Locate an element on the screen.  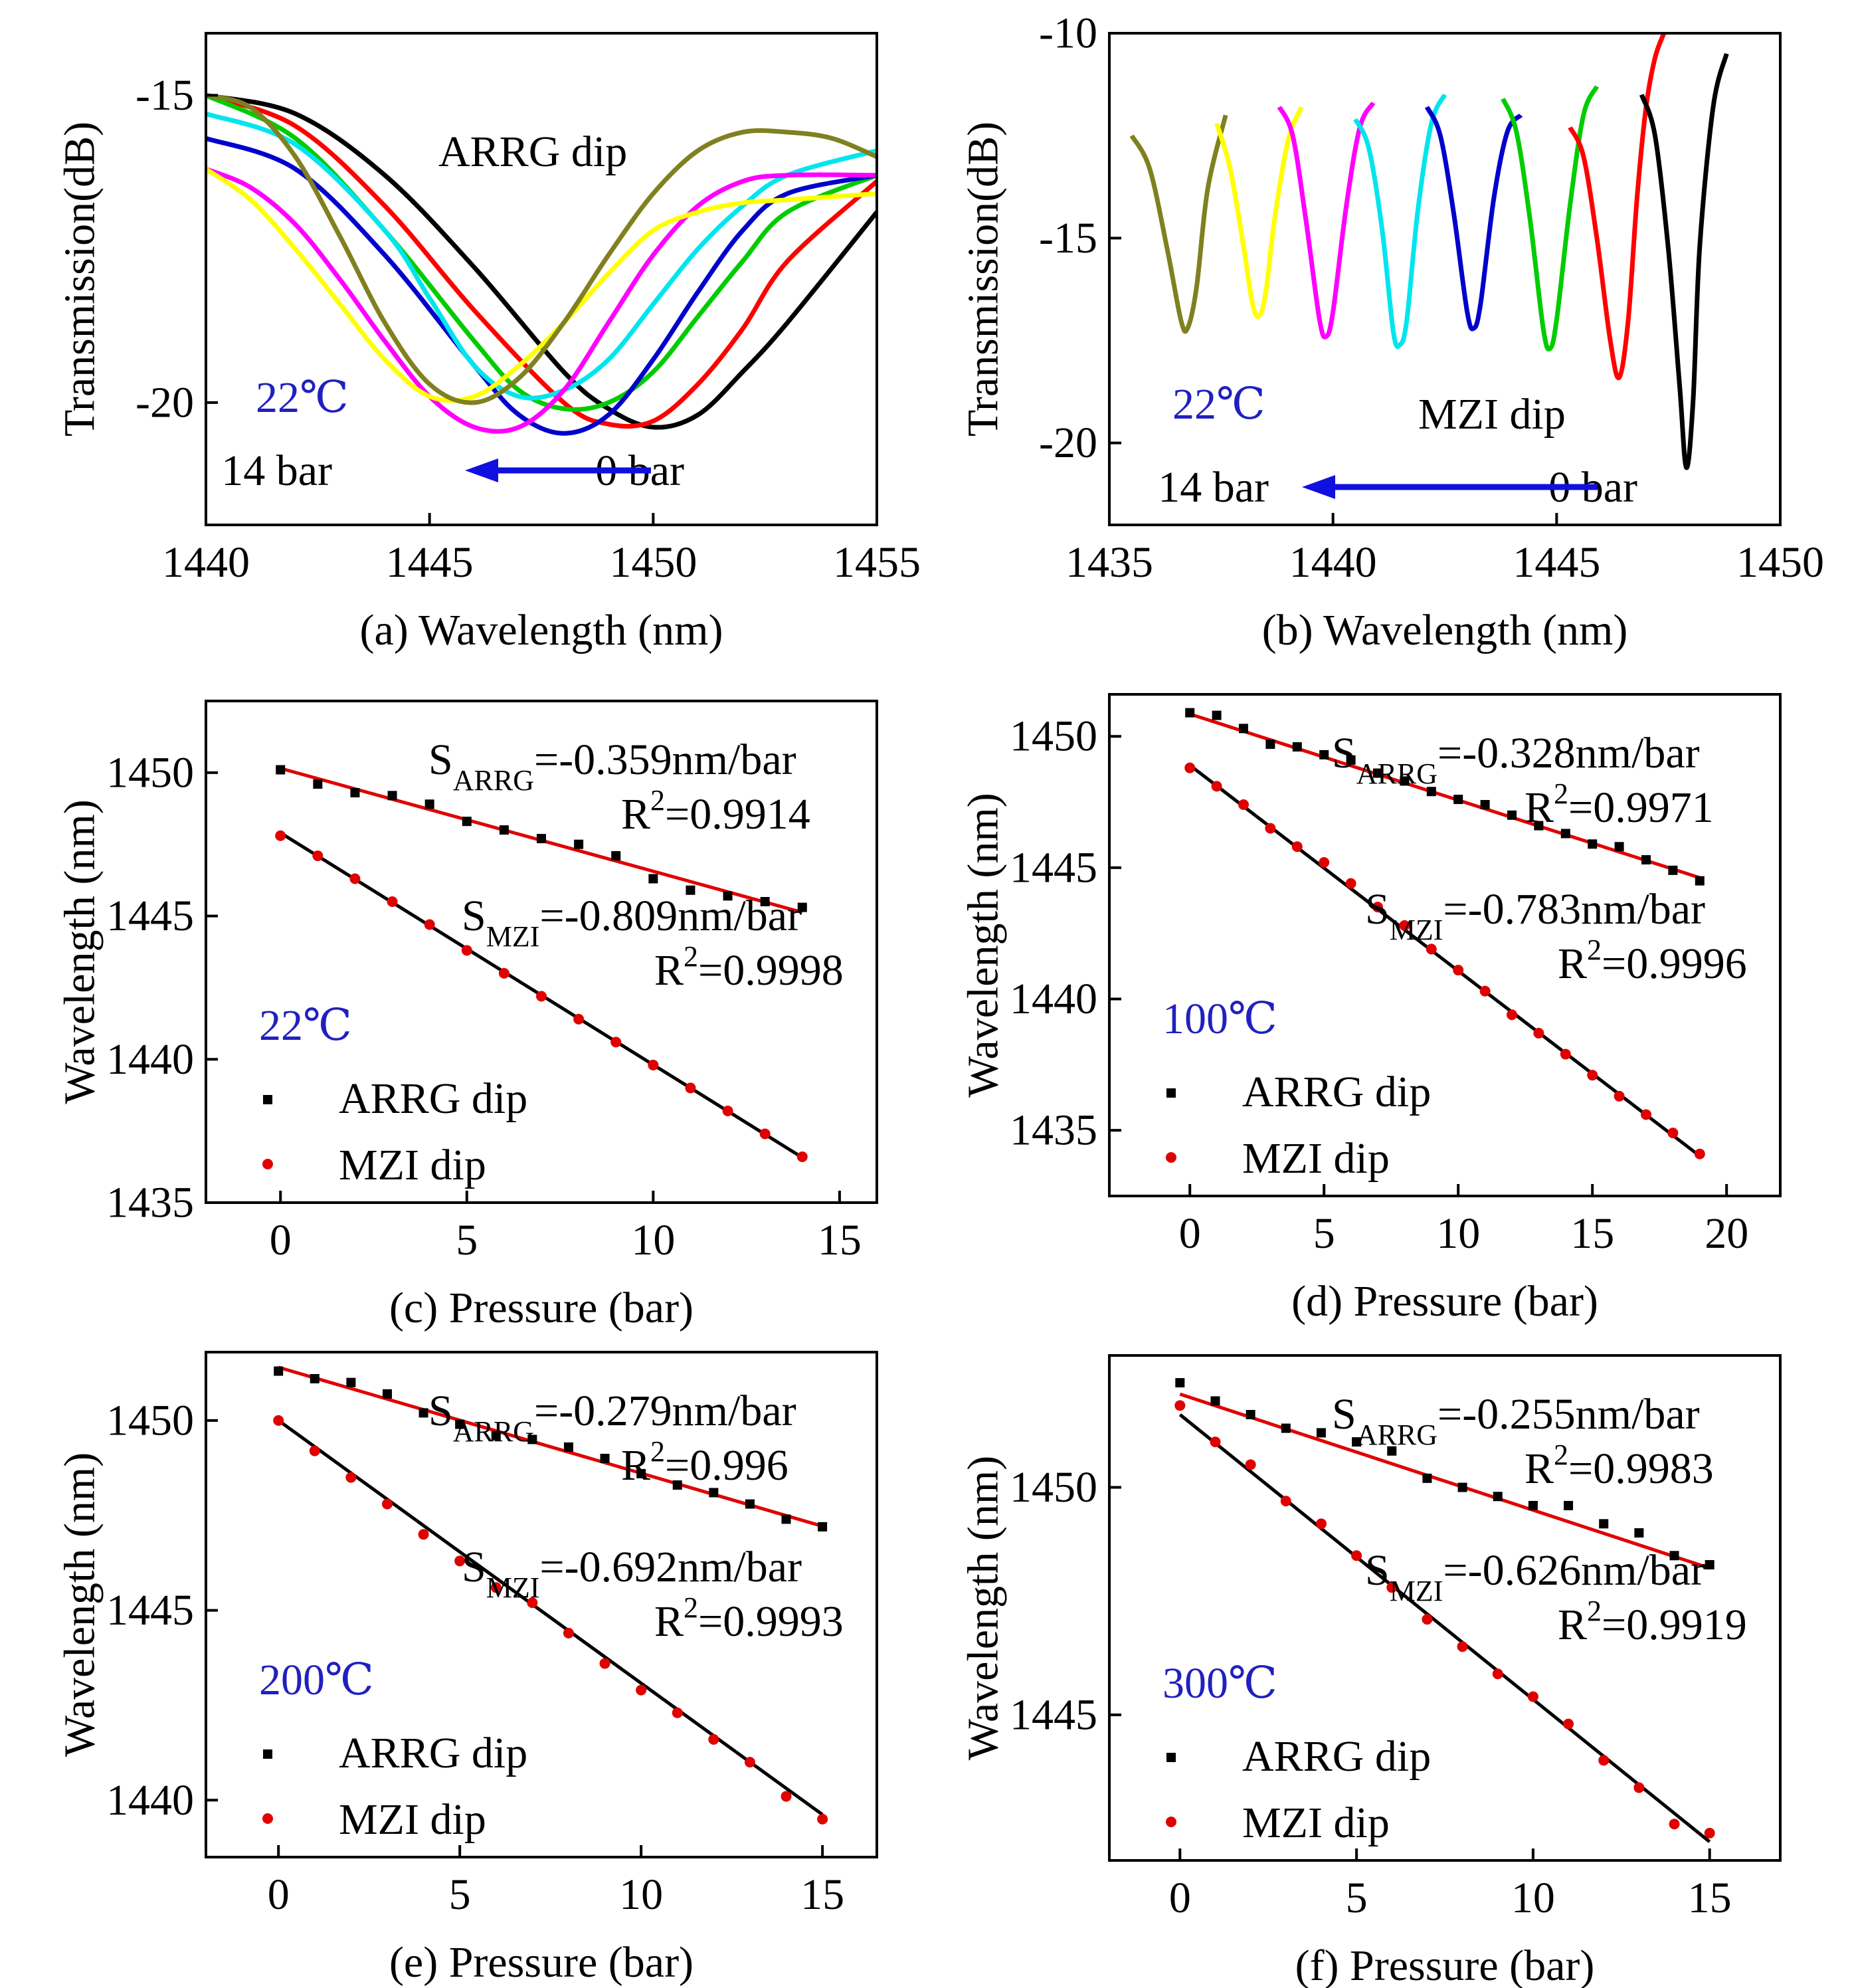
arrg-slope-text: SARRG=-0.255nm/bar is located at coordinates (1516, 1420).